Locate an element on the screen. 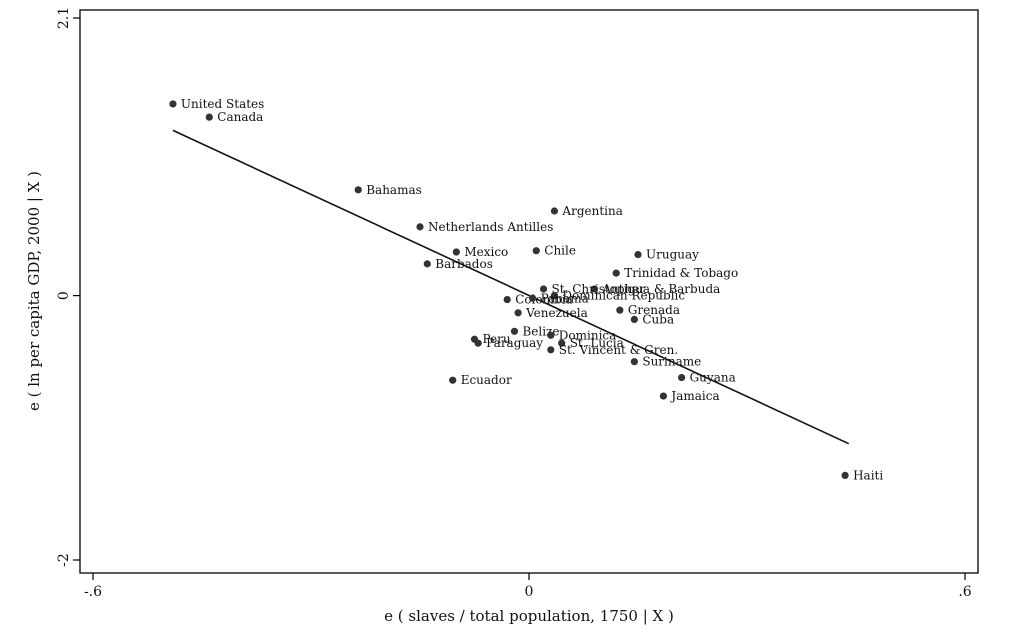 Image resolution: width=1024 pixels, height=635 pixels. y-tick-label: 0 is located at coordinates (64, 295).